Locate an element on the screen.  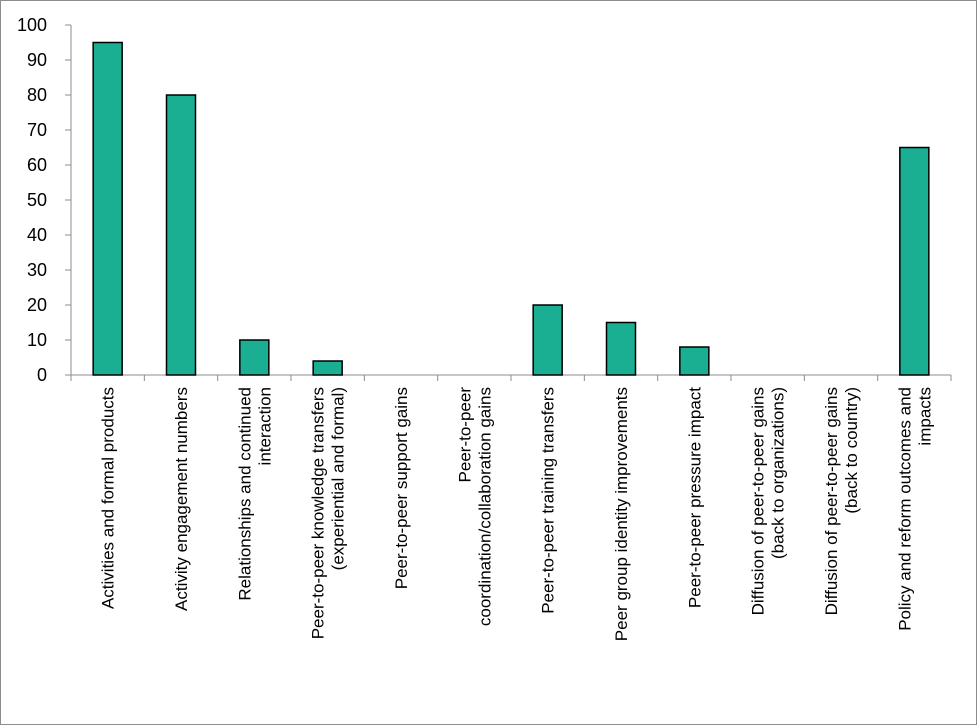
x-category-label: Peer-to-peer pressure impact is located at coordinates (694, 497).